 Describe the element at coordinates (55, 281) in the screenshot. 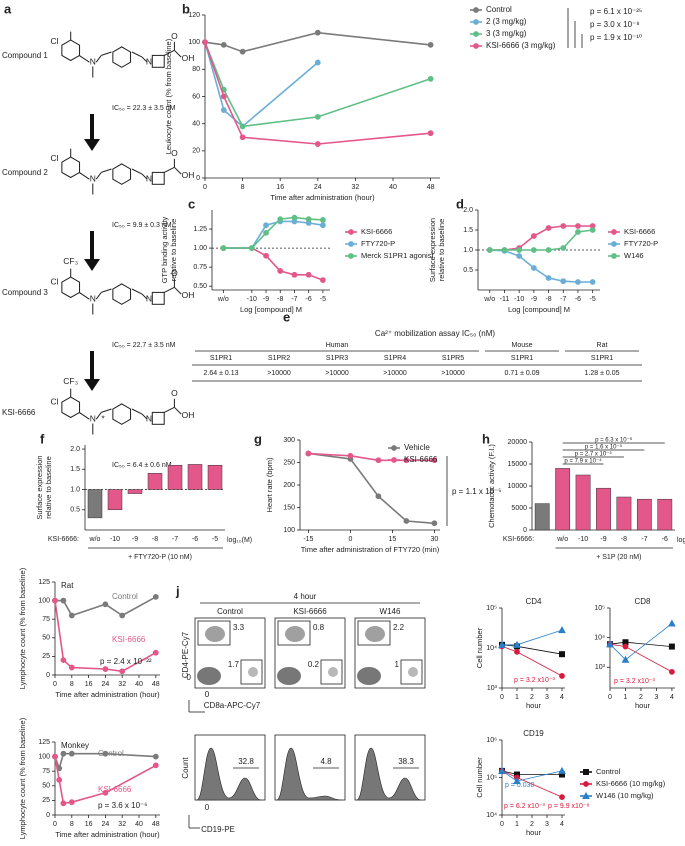

I see `atom-label: Cl` at that location.